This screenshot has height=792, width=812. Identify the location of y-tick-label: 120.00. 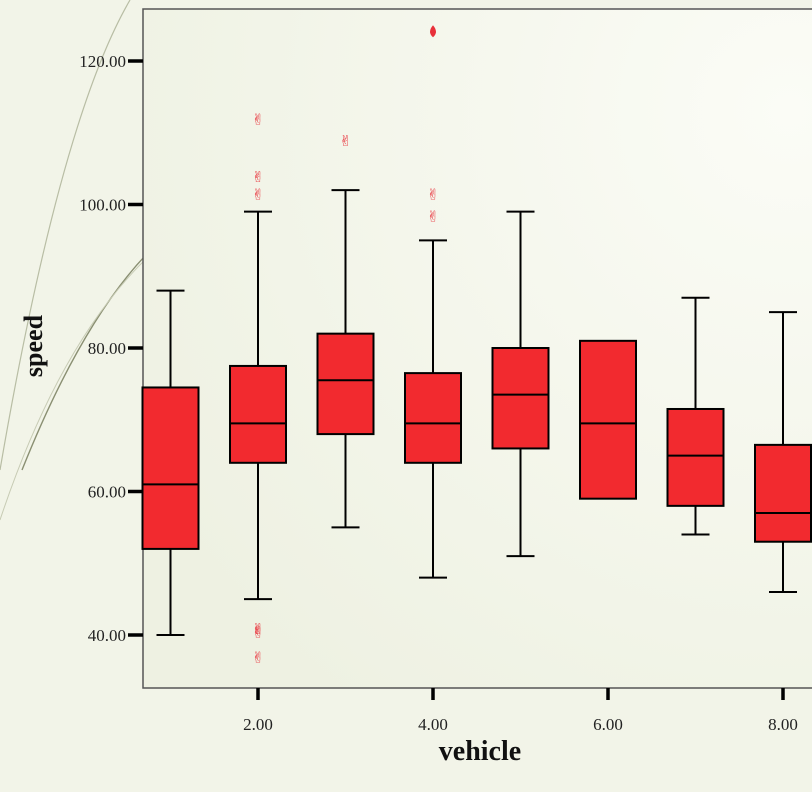
(102, 61).